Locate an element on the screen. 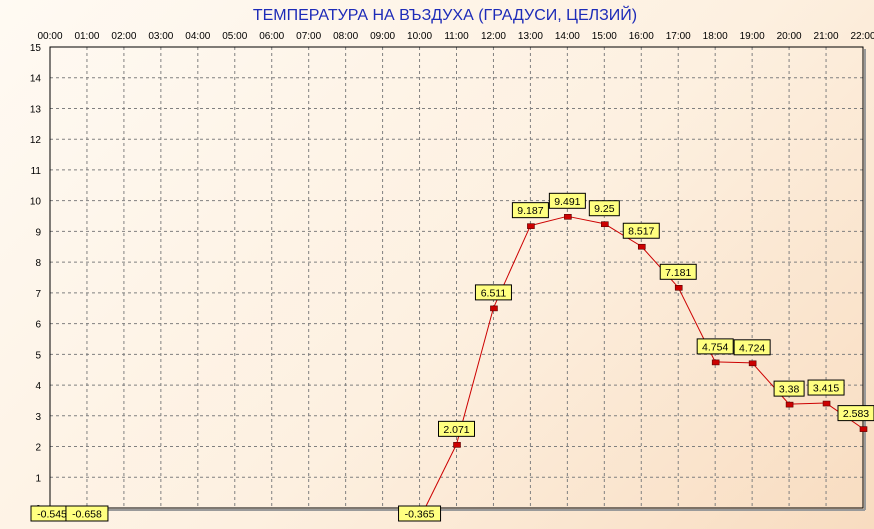  data-label: 8.517 is located at coordinates (641, 232).